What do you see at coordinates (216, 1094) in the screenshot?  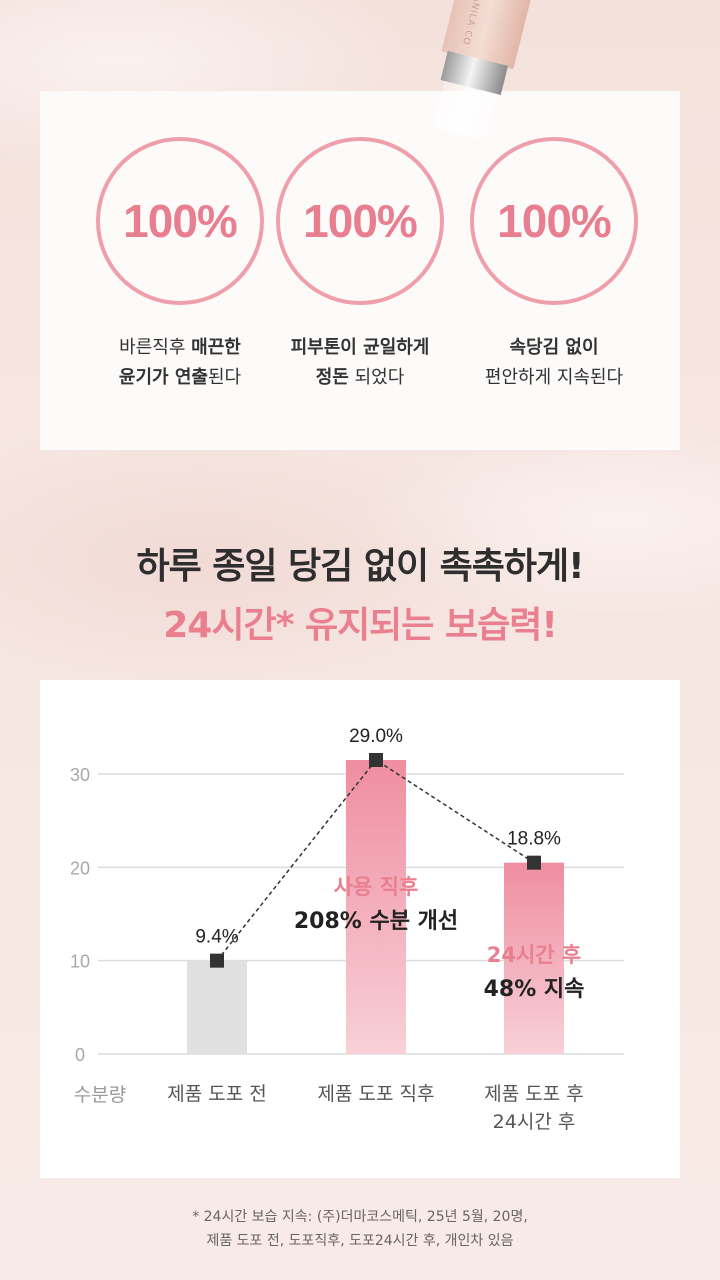 I see `x-tick-label: 제품 도포 전` at bounding box center [216, 1094].